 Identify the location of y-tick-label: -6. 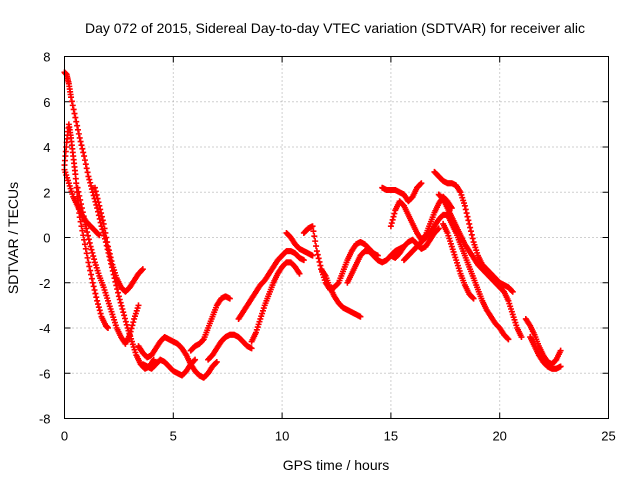
(45, 373).